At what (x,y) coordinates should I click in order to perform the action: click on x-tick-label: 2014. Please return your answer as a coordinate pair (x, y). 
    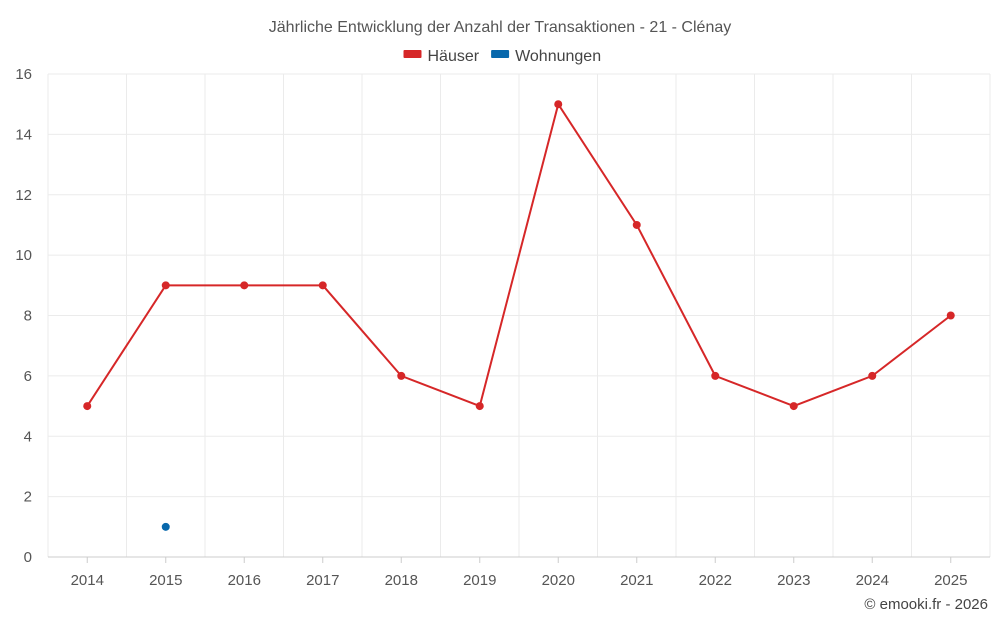
    Looking at the image, I should click on (87, 580).